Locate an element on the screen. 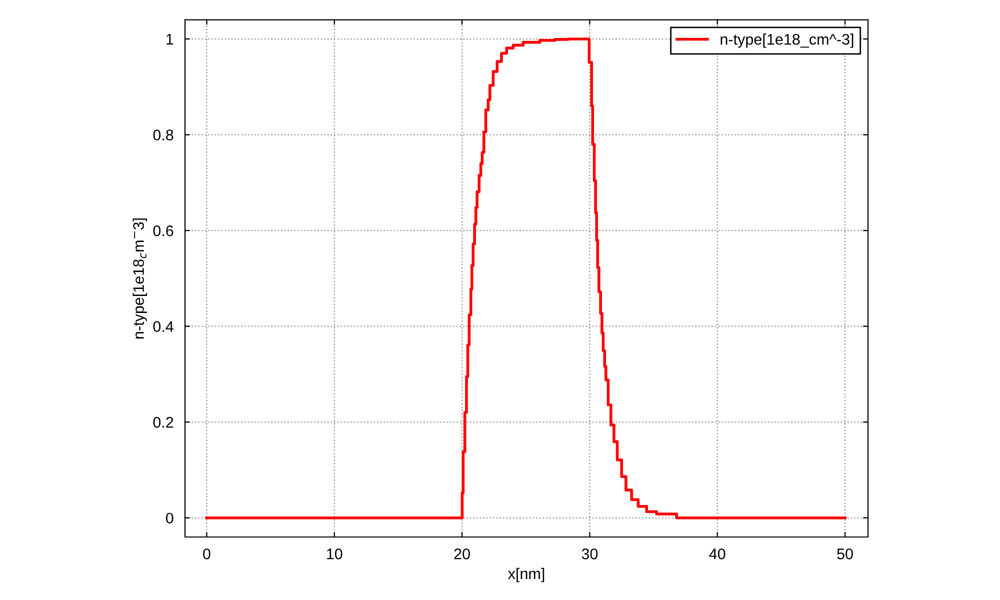  x-tick-label: 0 is located at coordinates (206, 554).